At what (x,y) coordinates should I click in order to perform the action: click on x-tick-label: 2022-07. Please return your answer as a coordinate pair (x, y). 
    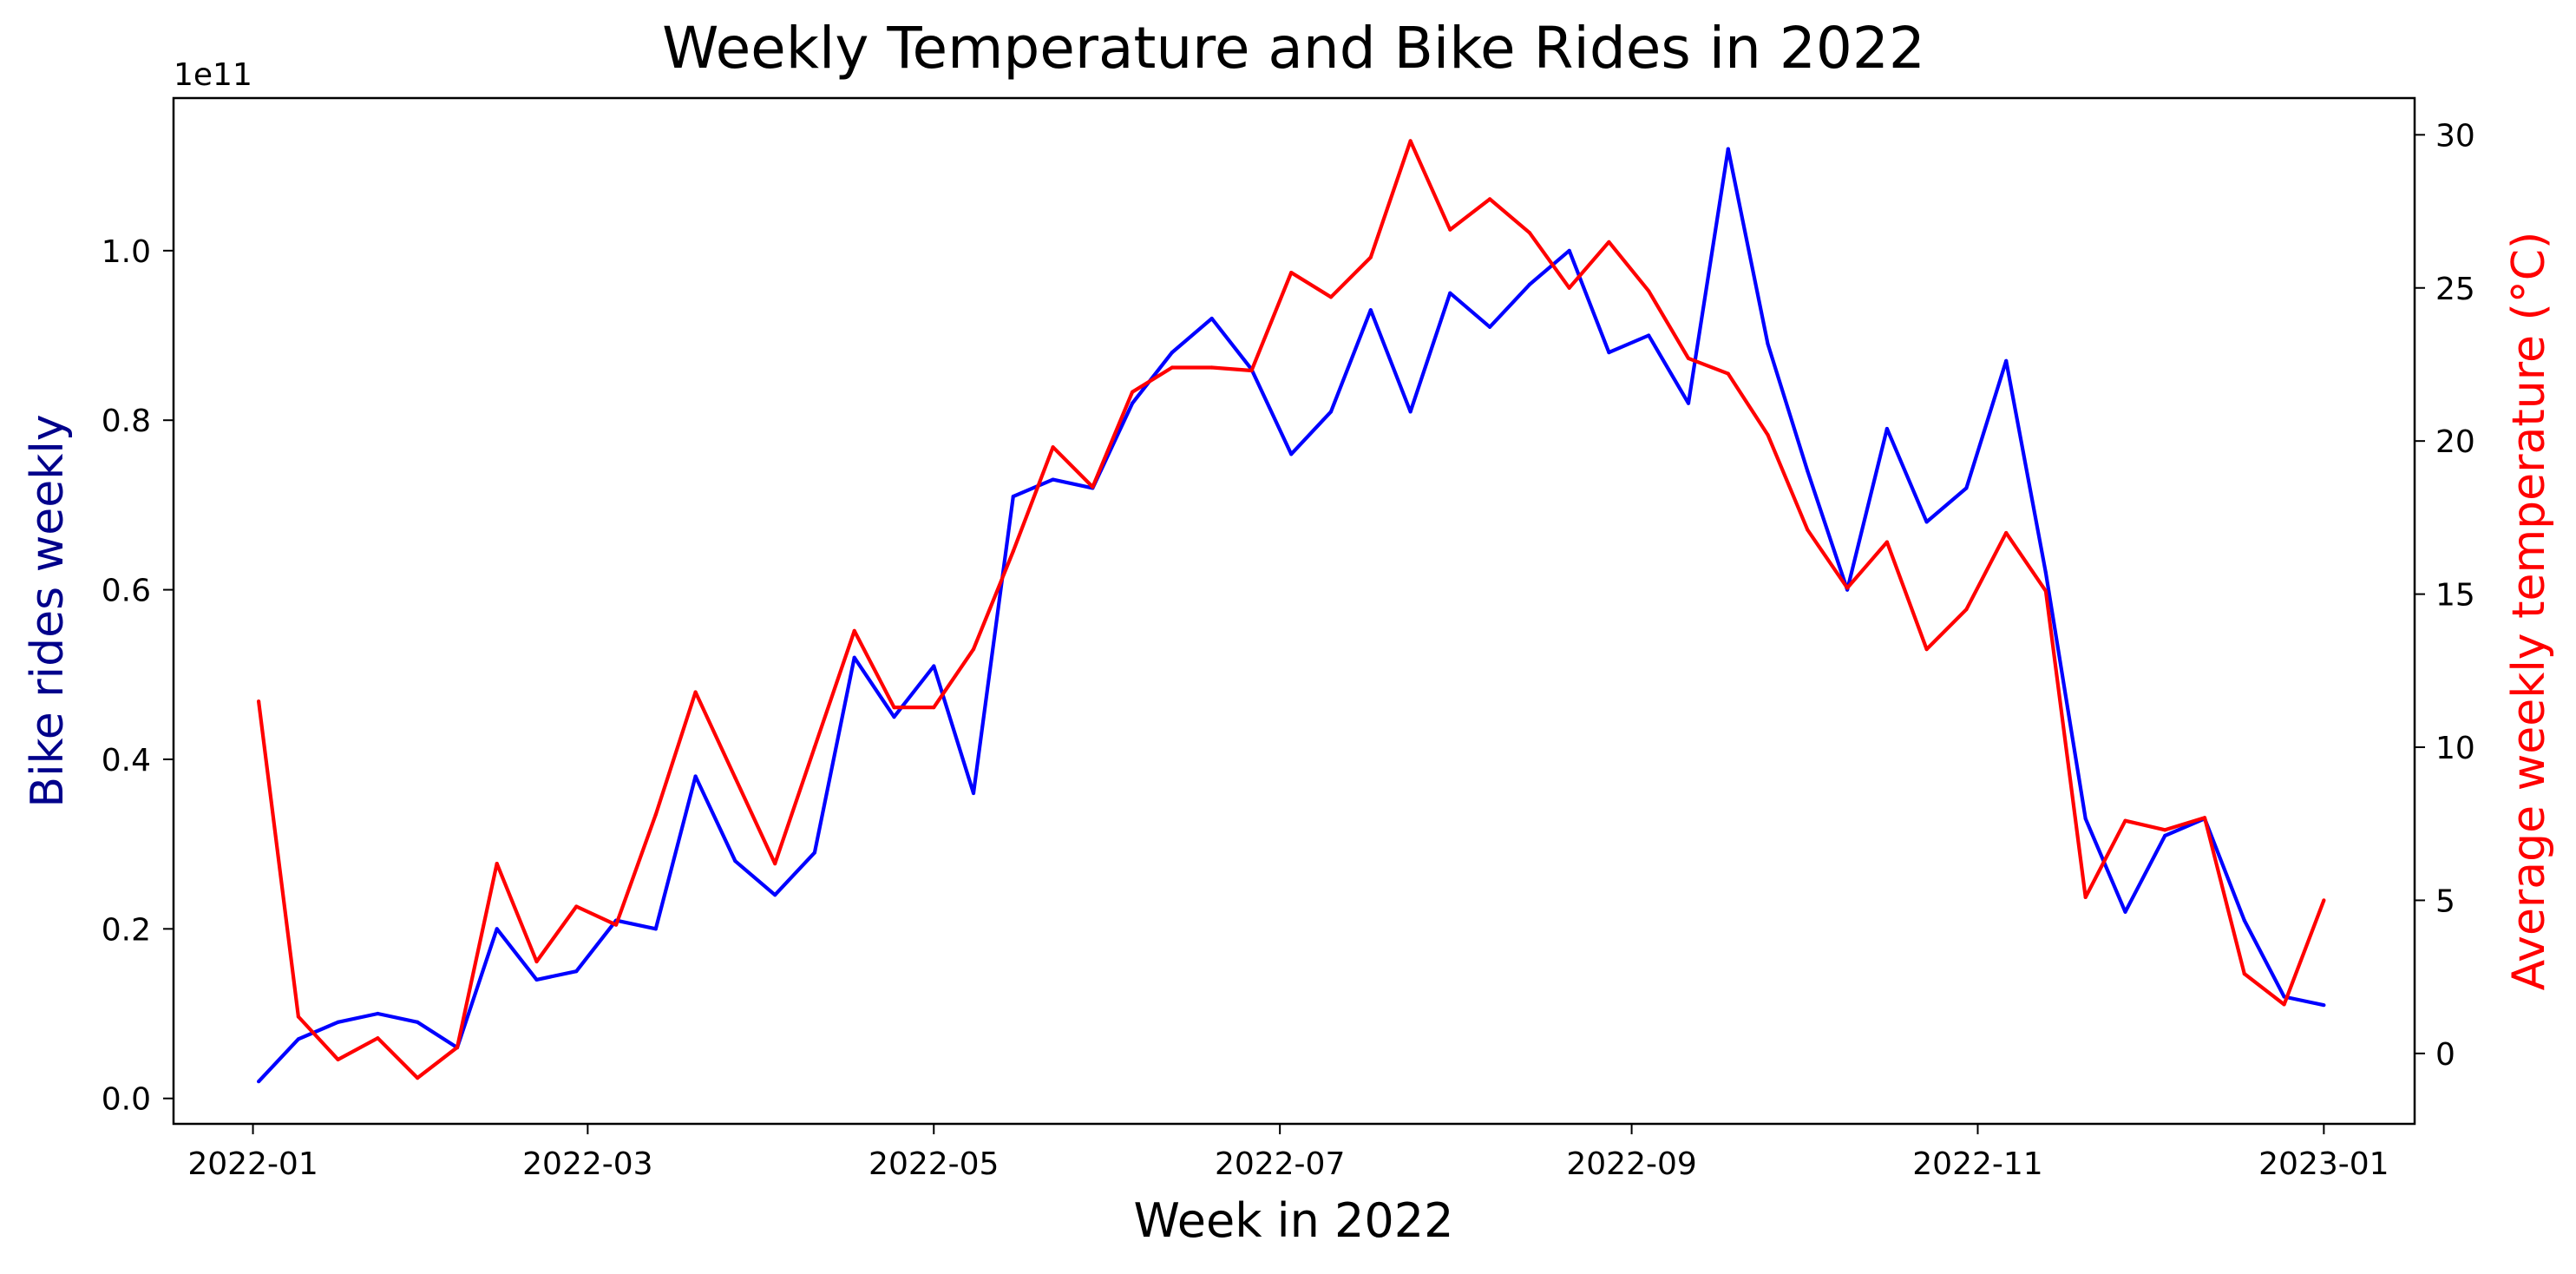
    Looking at the image, I should click on (1280, 1164).